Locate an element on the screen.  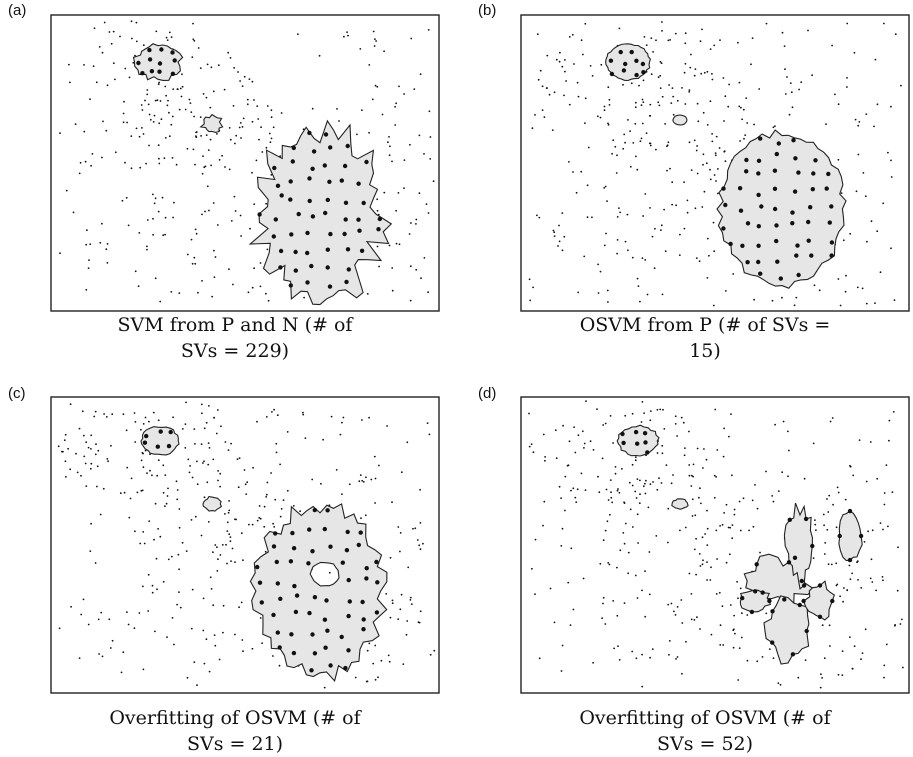
caption-line-2: SVs = 229) is located at coordinates (235, 351).